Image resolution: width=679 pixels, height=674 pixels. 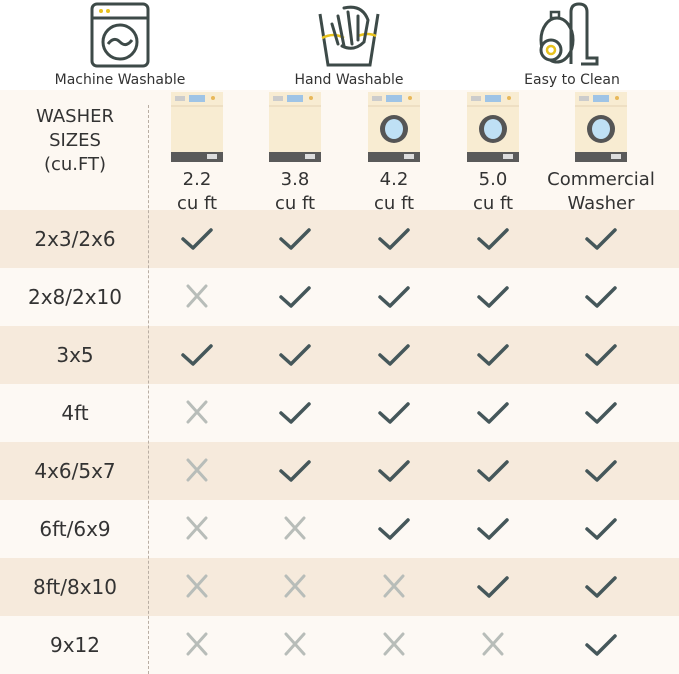 I want to click on feature-easy-to-clean: Easy to Clean, so click(x=572, y=44).